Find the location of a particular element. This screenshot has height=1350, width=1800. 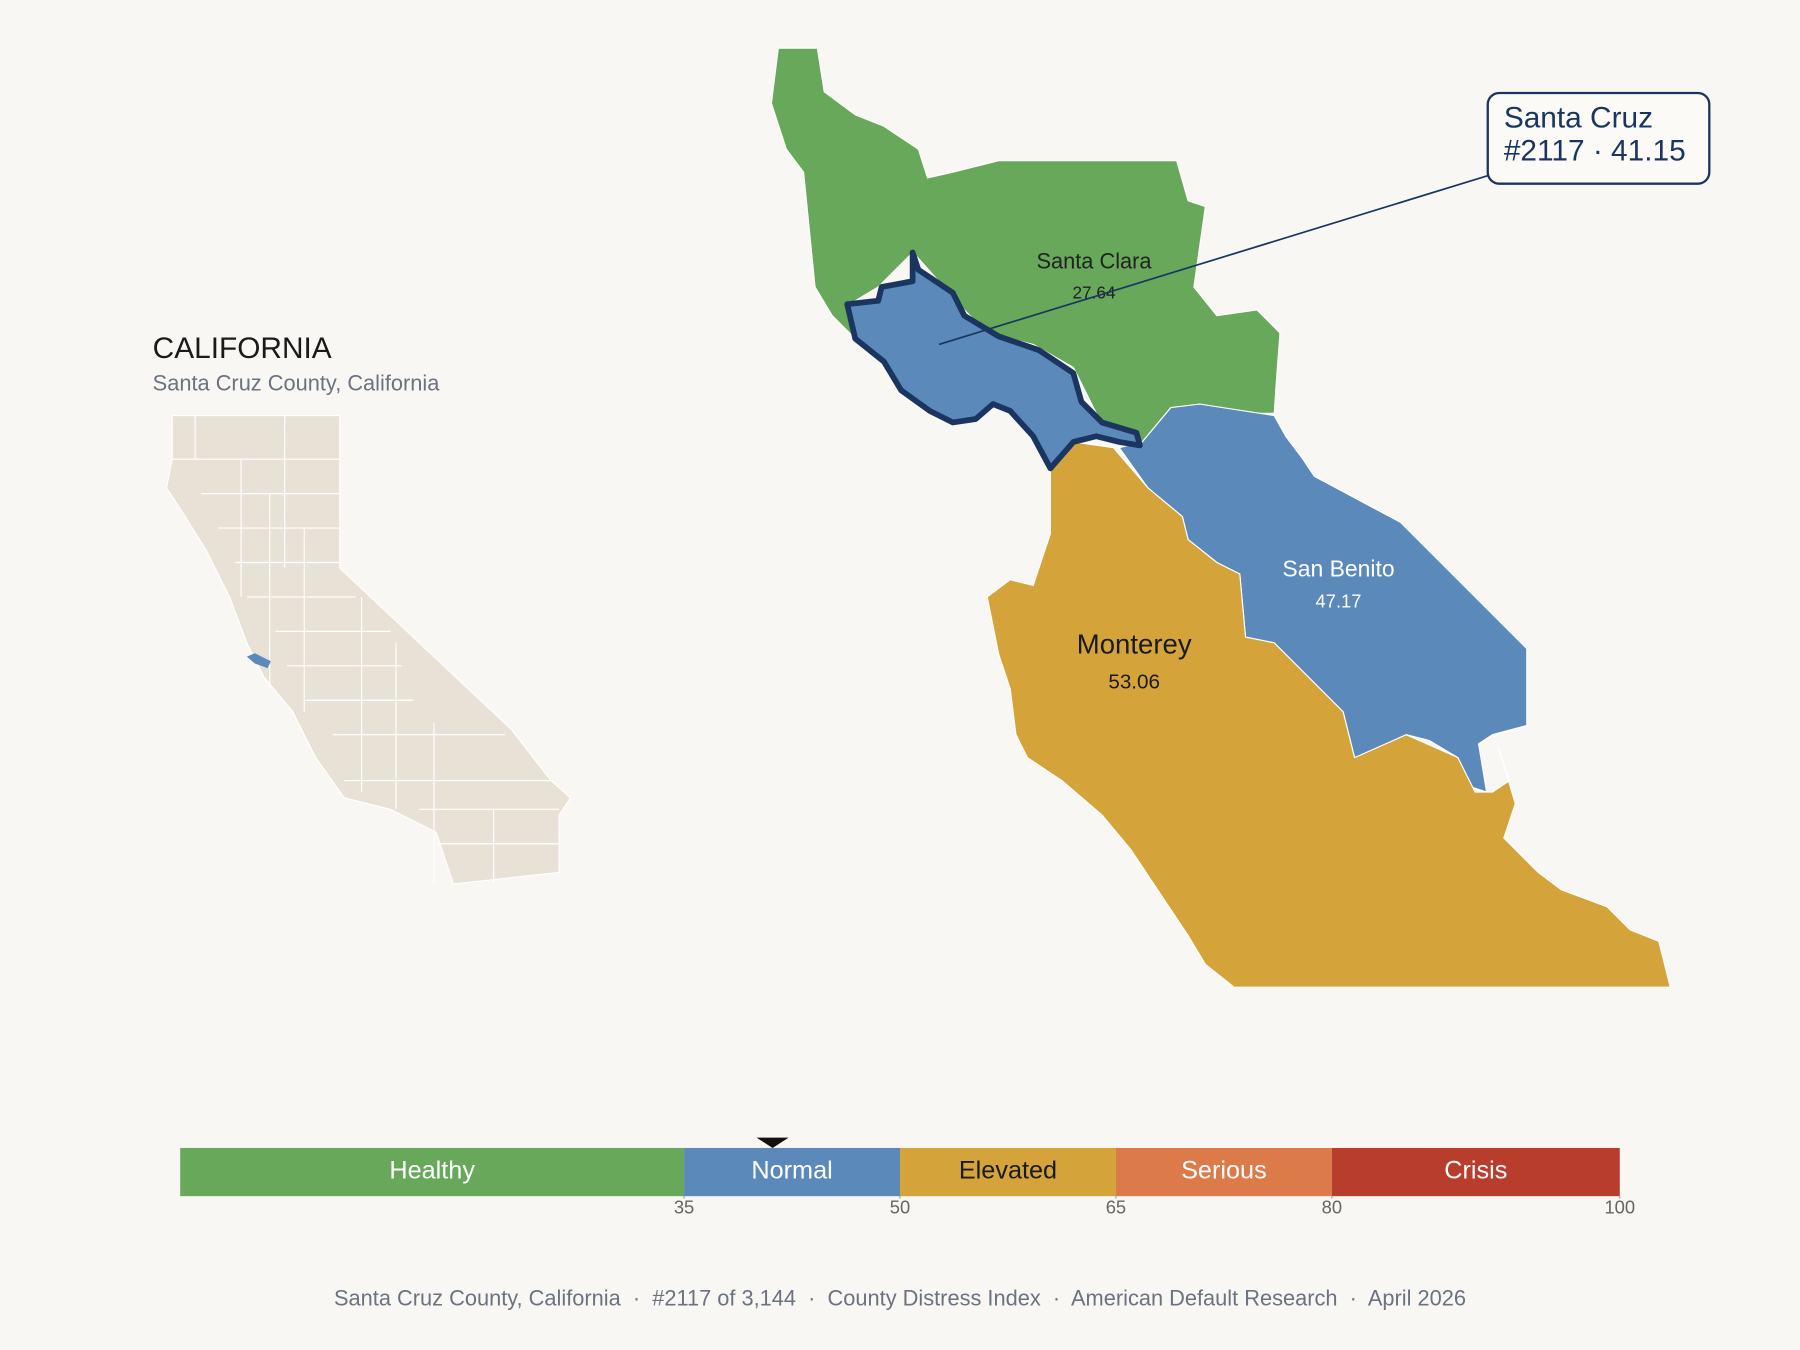

state-shape is located at coordinates (368, 649).